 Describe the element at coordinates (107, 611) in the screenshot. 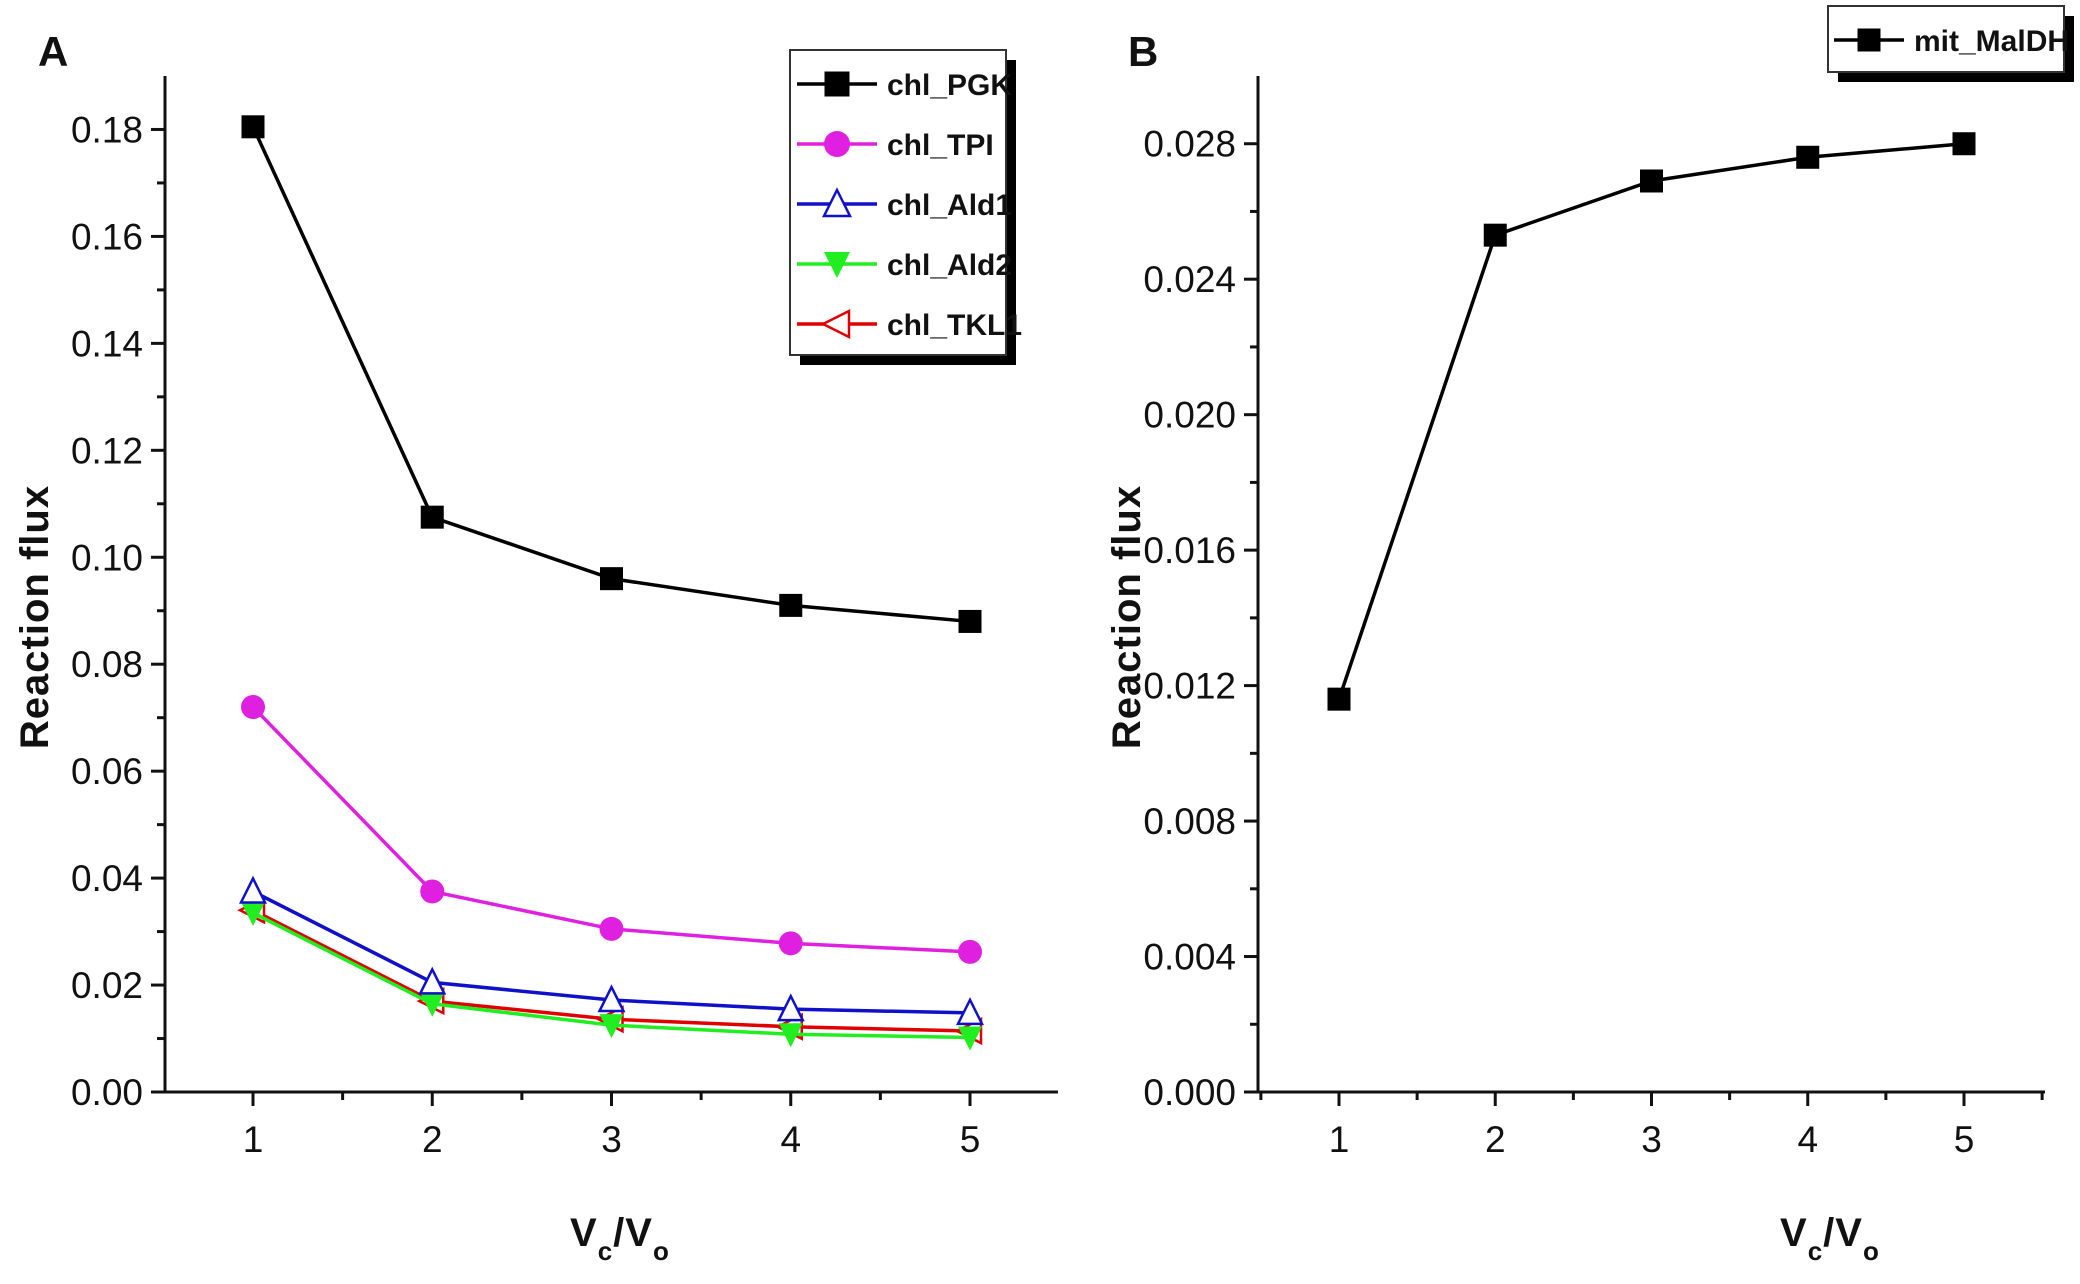

I see `panel-a-y-tick-labels: 0.00 0.02 0.04 0.06 0.08 0.10 0.12 0.14 0.16 0.18` at that location.